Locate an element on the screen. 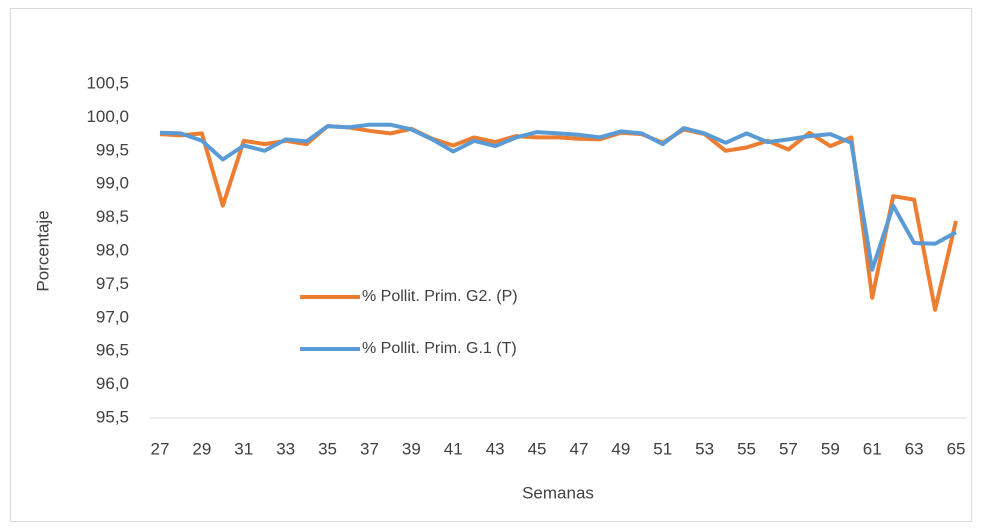  x-axis-label: Semanas is located at coordinates (558, 492).